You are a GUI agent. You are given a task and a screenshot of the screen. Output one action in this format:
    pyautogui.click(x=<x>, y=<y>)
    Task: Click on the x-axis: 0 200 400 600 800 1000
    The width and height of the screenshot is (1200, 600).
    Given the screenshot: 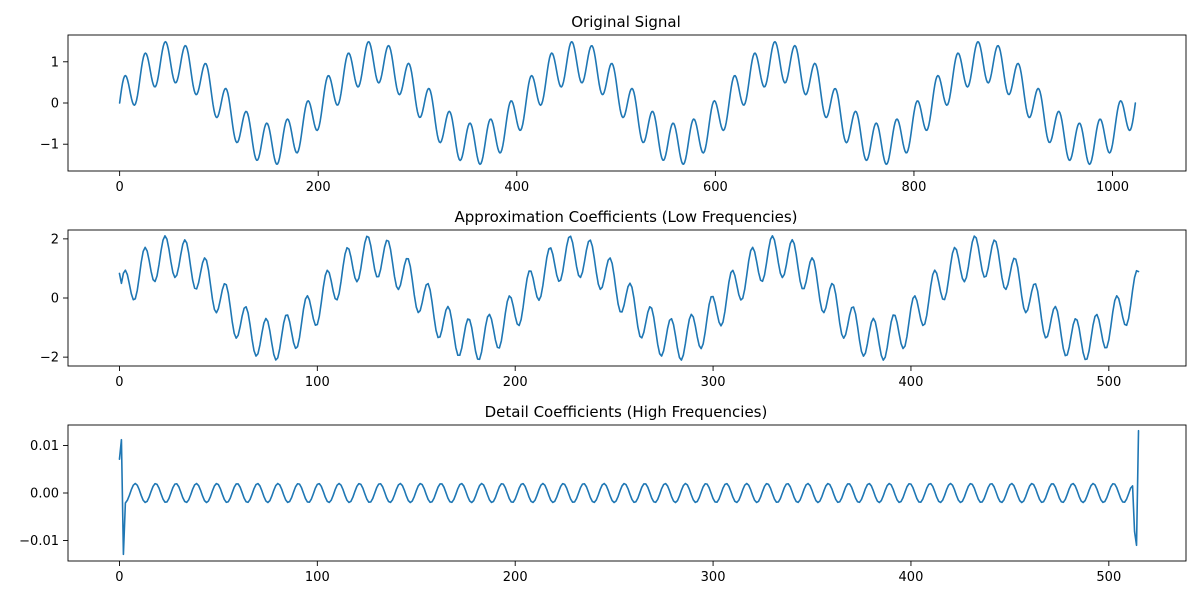 What is the action you would take?
    pyautogui.click(x=622, y=183)
    